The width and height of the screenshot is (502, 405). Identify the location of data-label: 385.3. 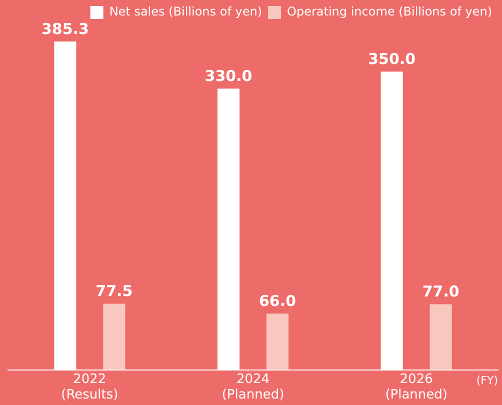
(65, 29).